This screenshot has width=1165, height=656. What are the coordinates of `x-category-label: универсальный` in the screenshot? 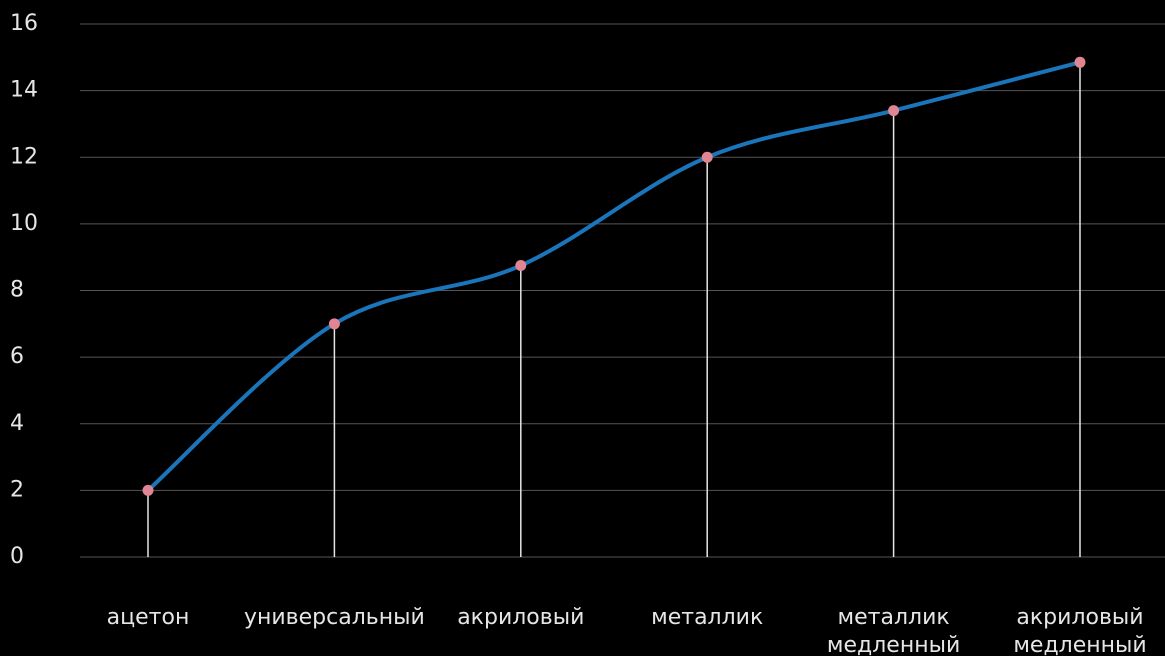 It's located at (334, 617).